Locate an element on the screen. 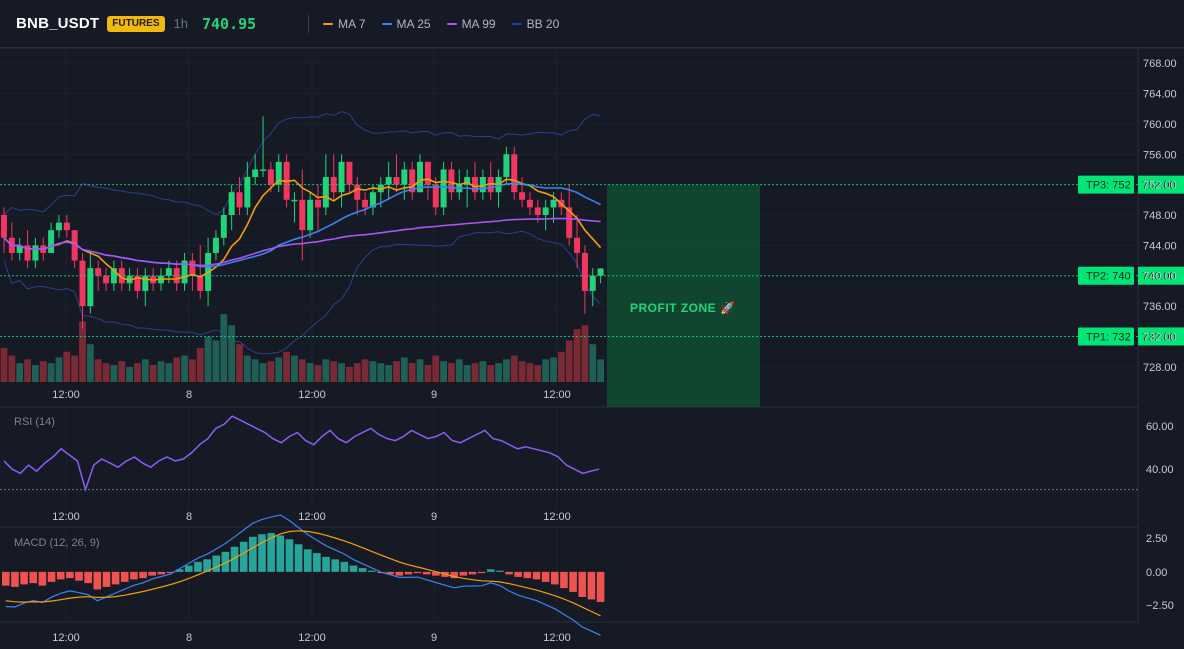  tp-tag-label-2: TP2: 740 is located at coordinates (1108, 277).